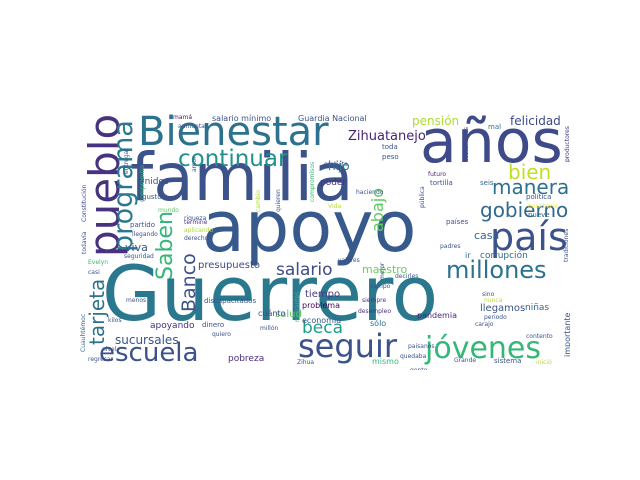  I want to click on word-padres: padres, so click(450, 246).